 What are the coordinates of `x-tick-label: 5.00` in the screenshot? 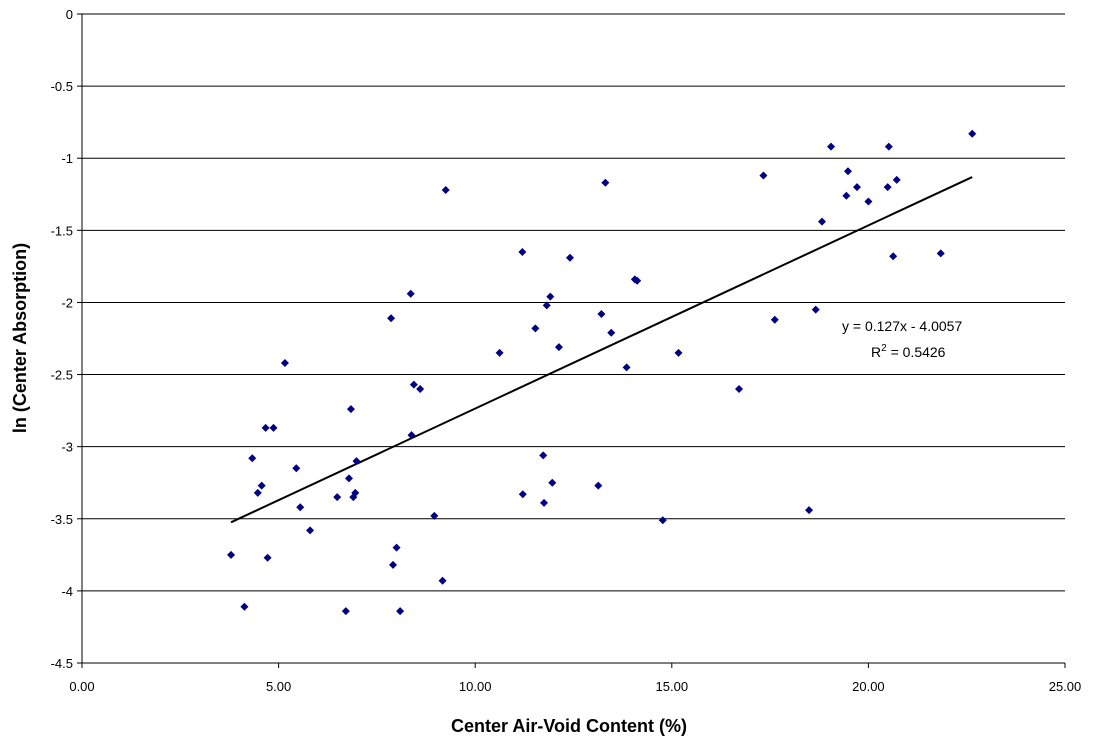 It's located at (278, 686).